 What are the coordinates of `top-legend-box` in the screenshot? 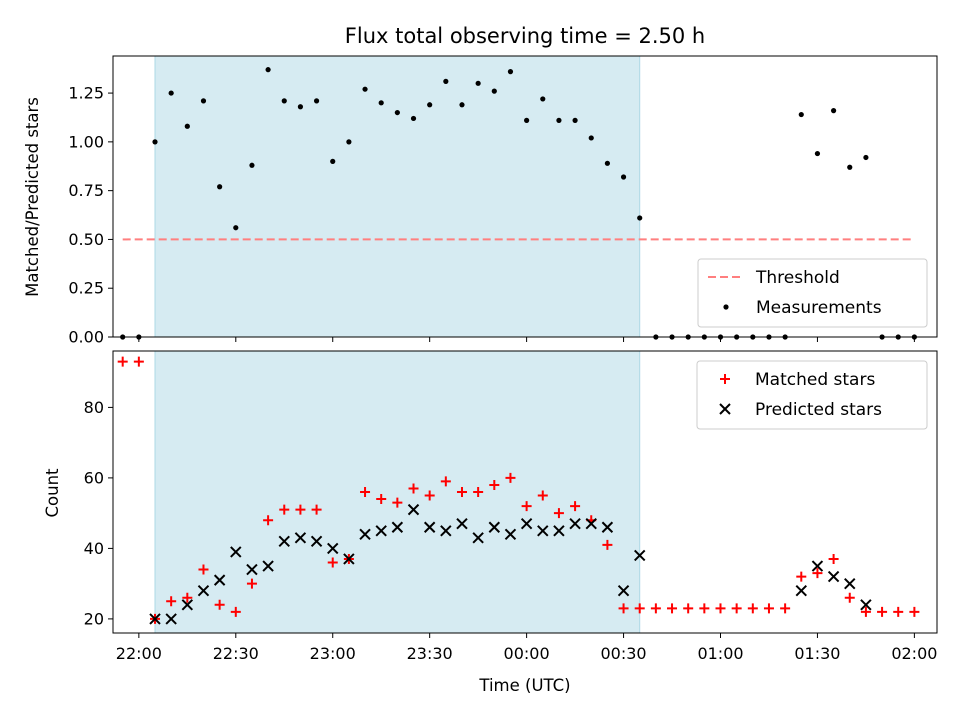 It's located at (812, 293).